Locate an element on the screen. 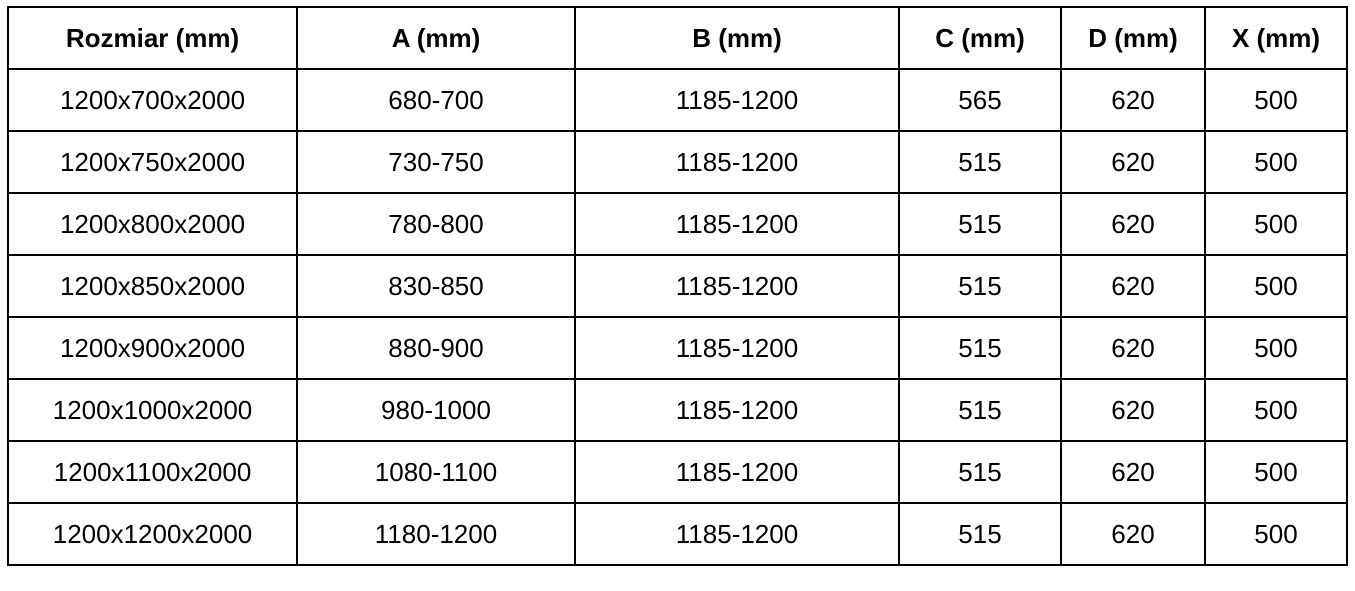 The height and width of the screenshot is (591, 1355). table-cell: 1200x800x2000 is located at coordinates (152, 224).